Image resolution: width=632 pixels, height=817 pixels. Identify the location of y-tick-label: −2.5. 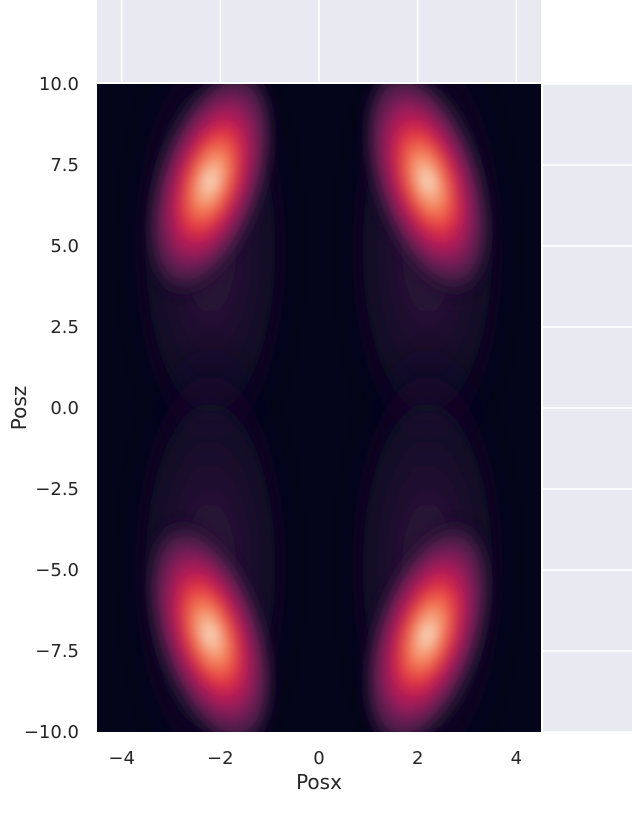
(57, 489).